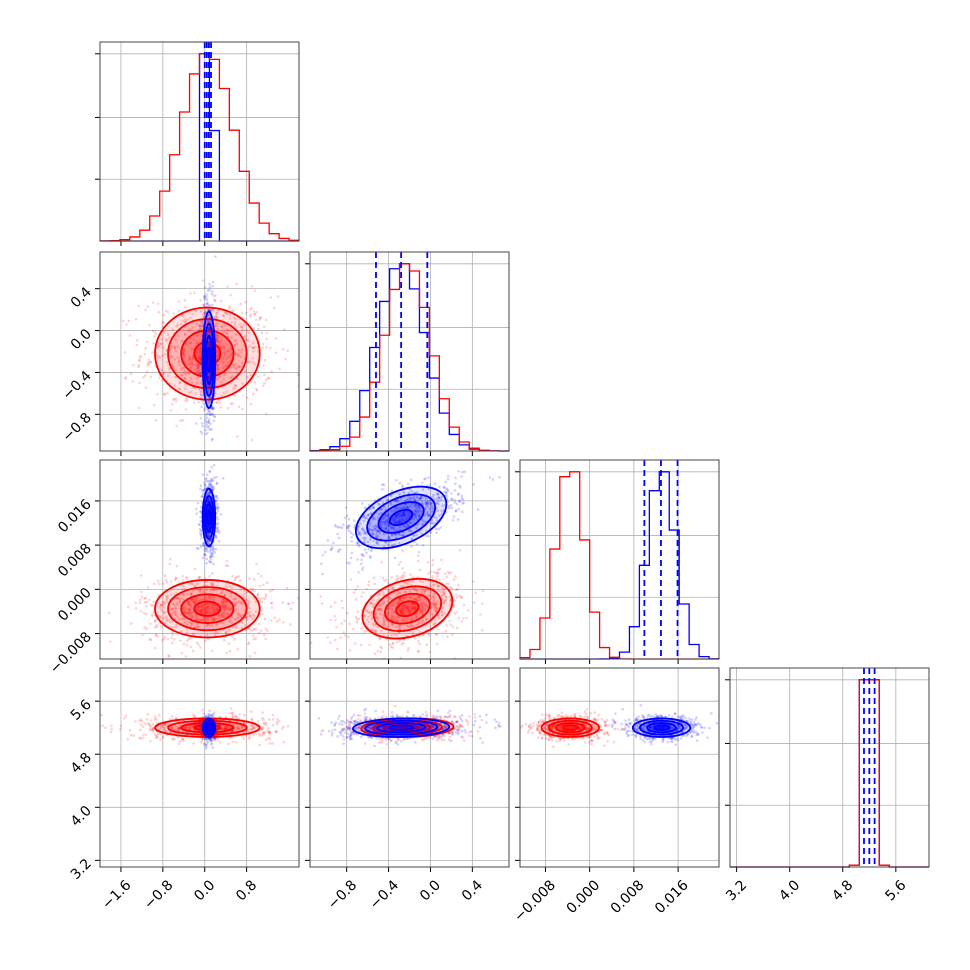 The height and width of the screenshot is (970, 970). I want to click on red-density-fill, so click(207, 609).